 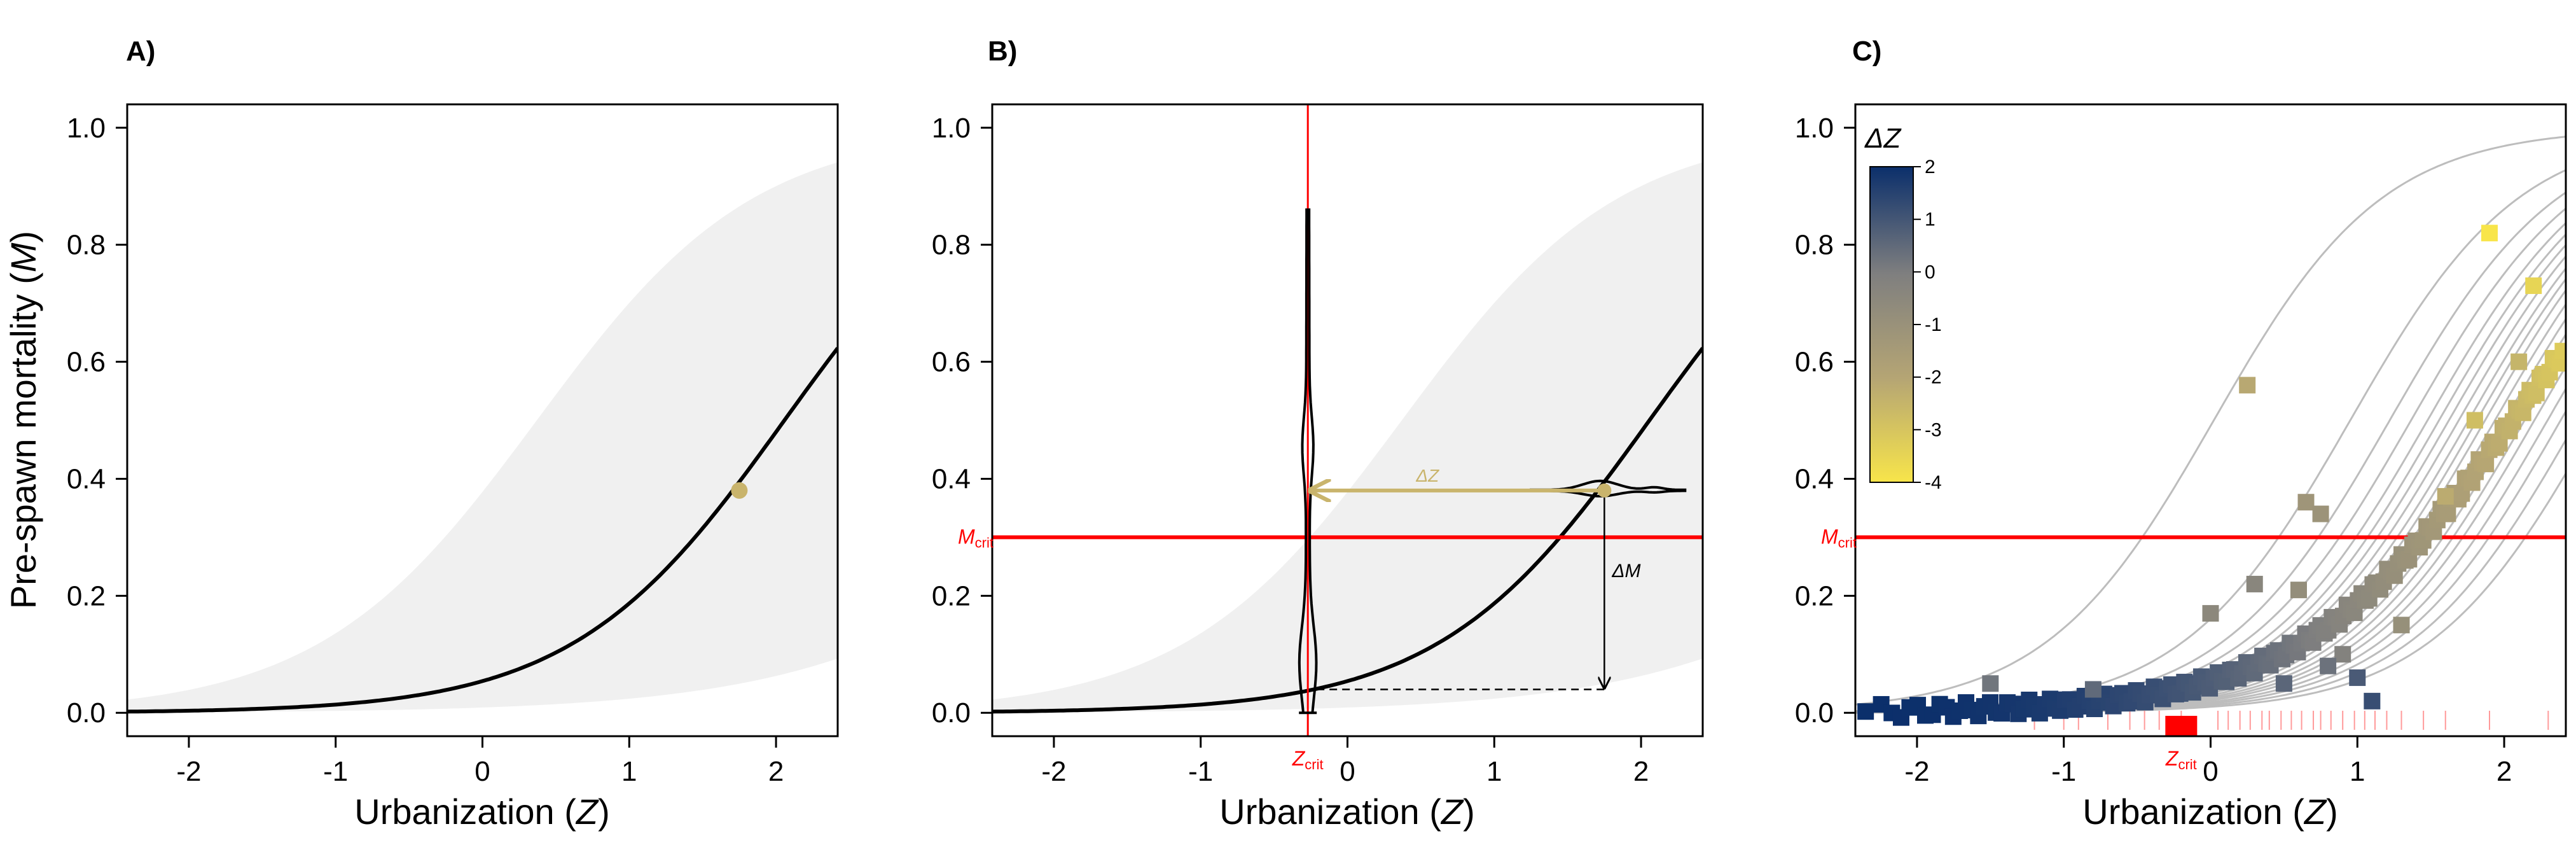 What do you see at coordinates (482, 530) in the screenshot?
I see `mortality-curve` at bounding box center [482, 530].